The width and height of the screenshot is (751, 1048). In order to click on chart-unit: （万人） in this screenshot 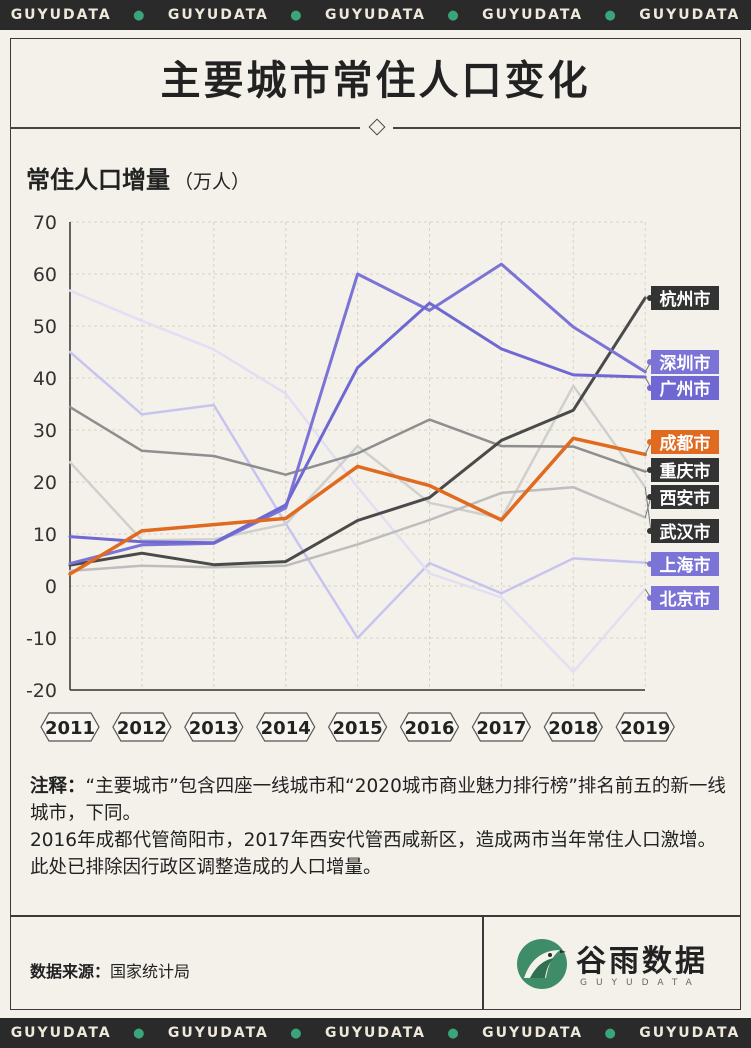, I will do `click(212, 182)`.